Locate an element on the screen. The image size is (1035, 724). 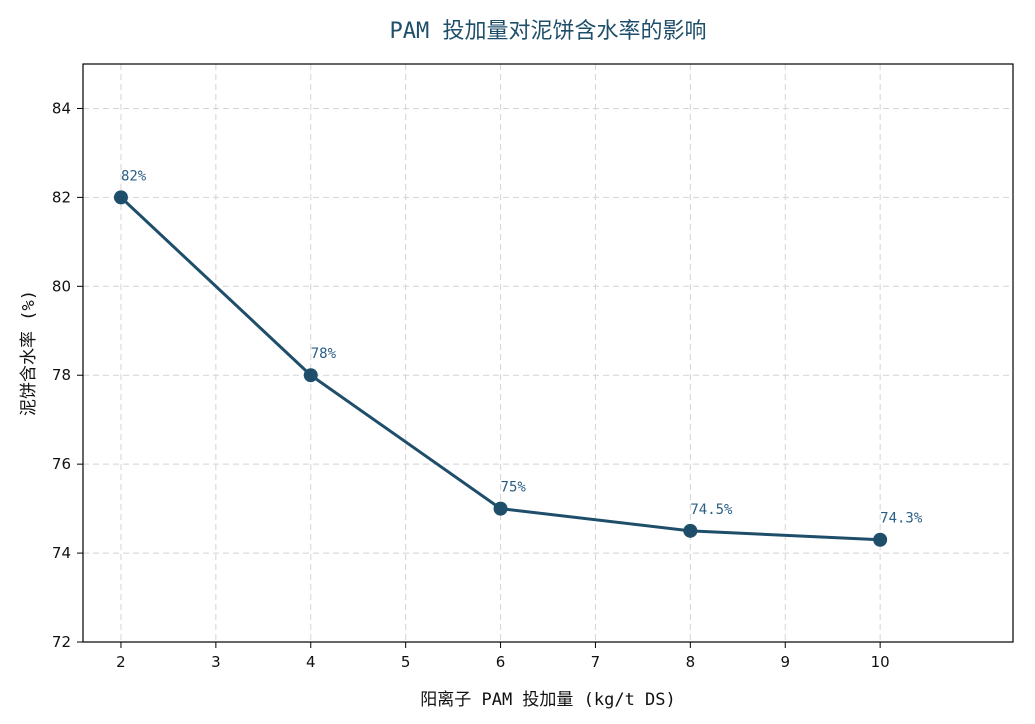
data-label: 74.5% is located at coordinates (711, 510).